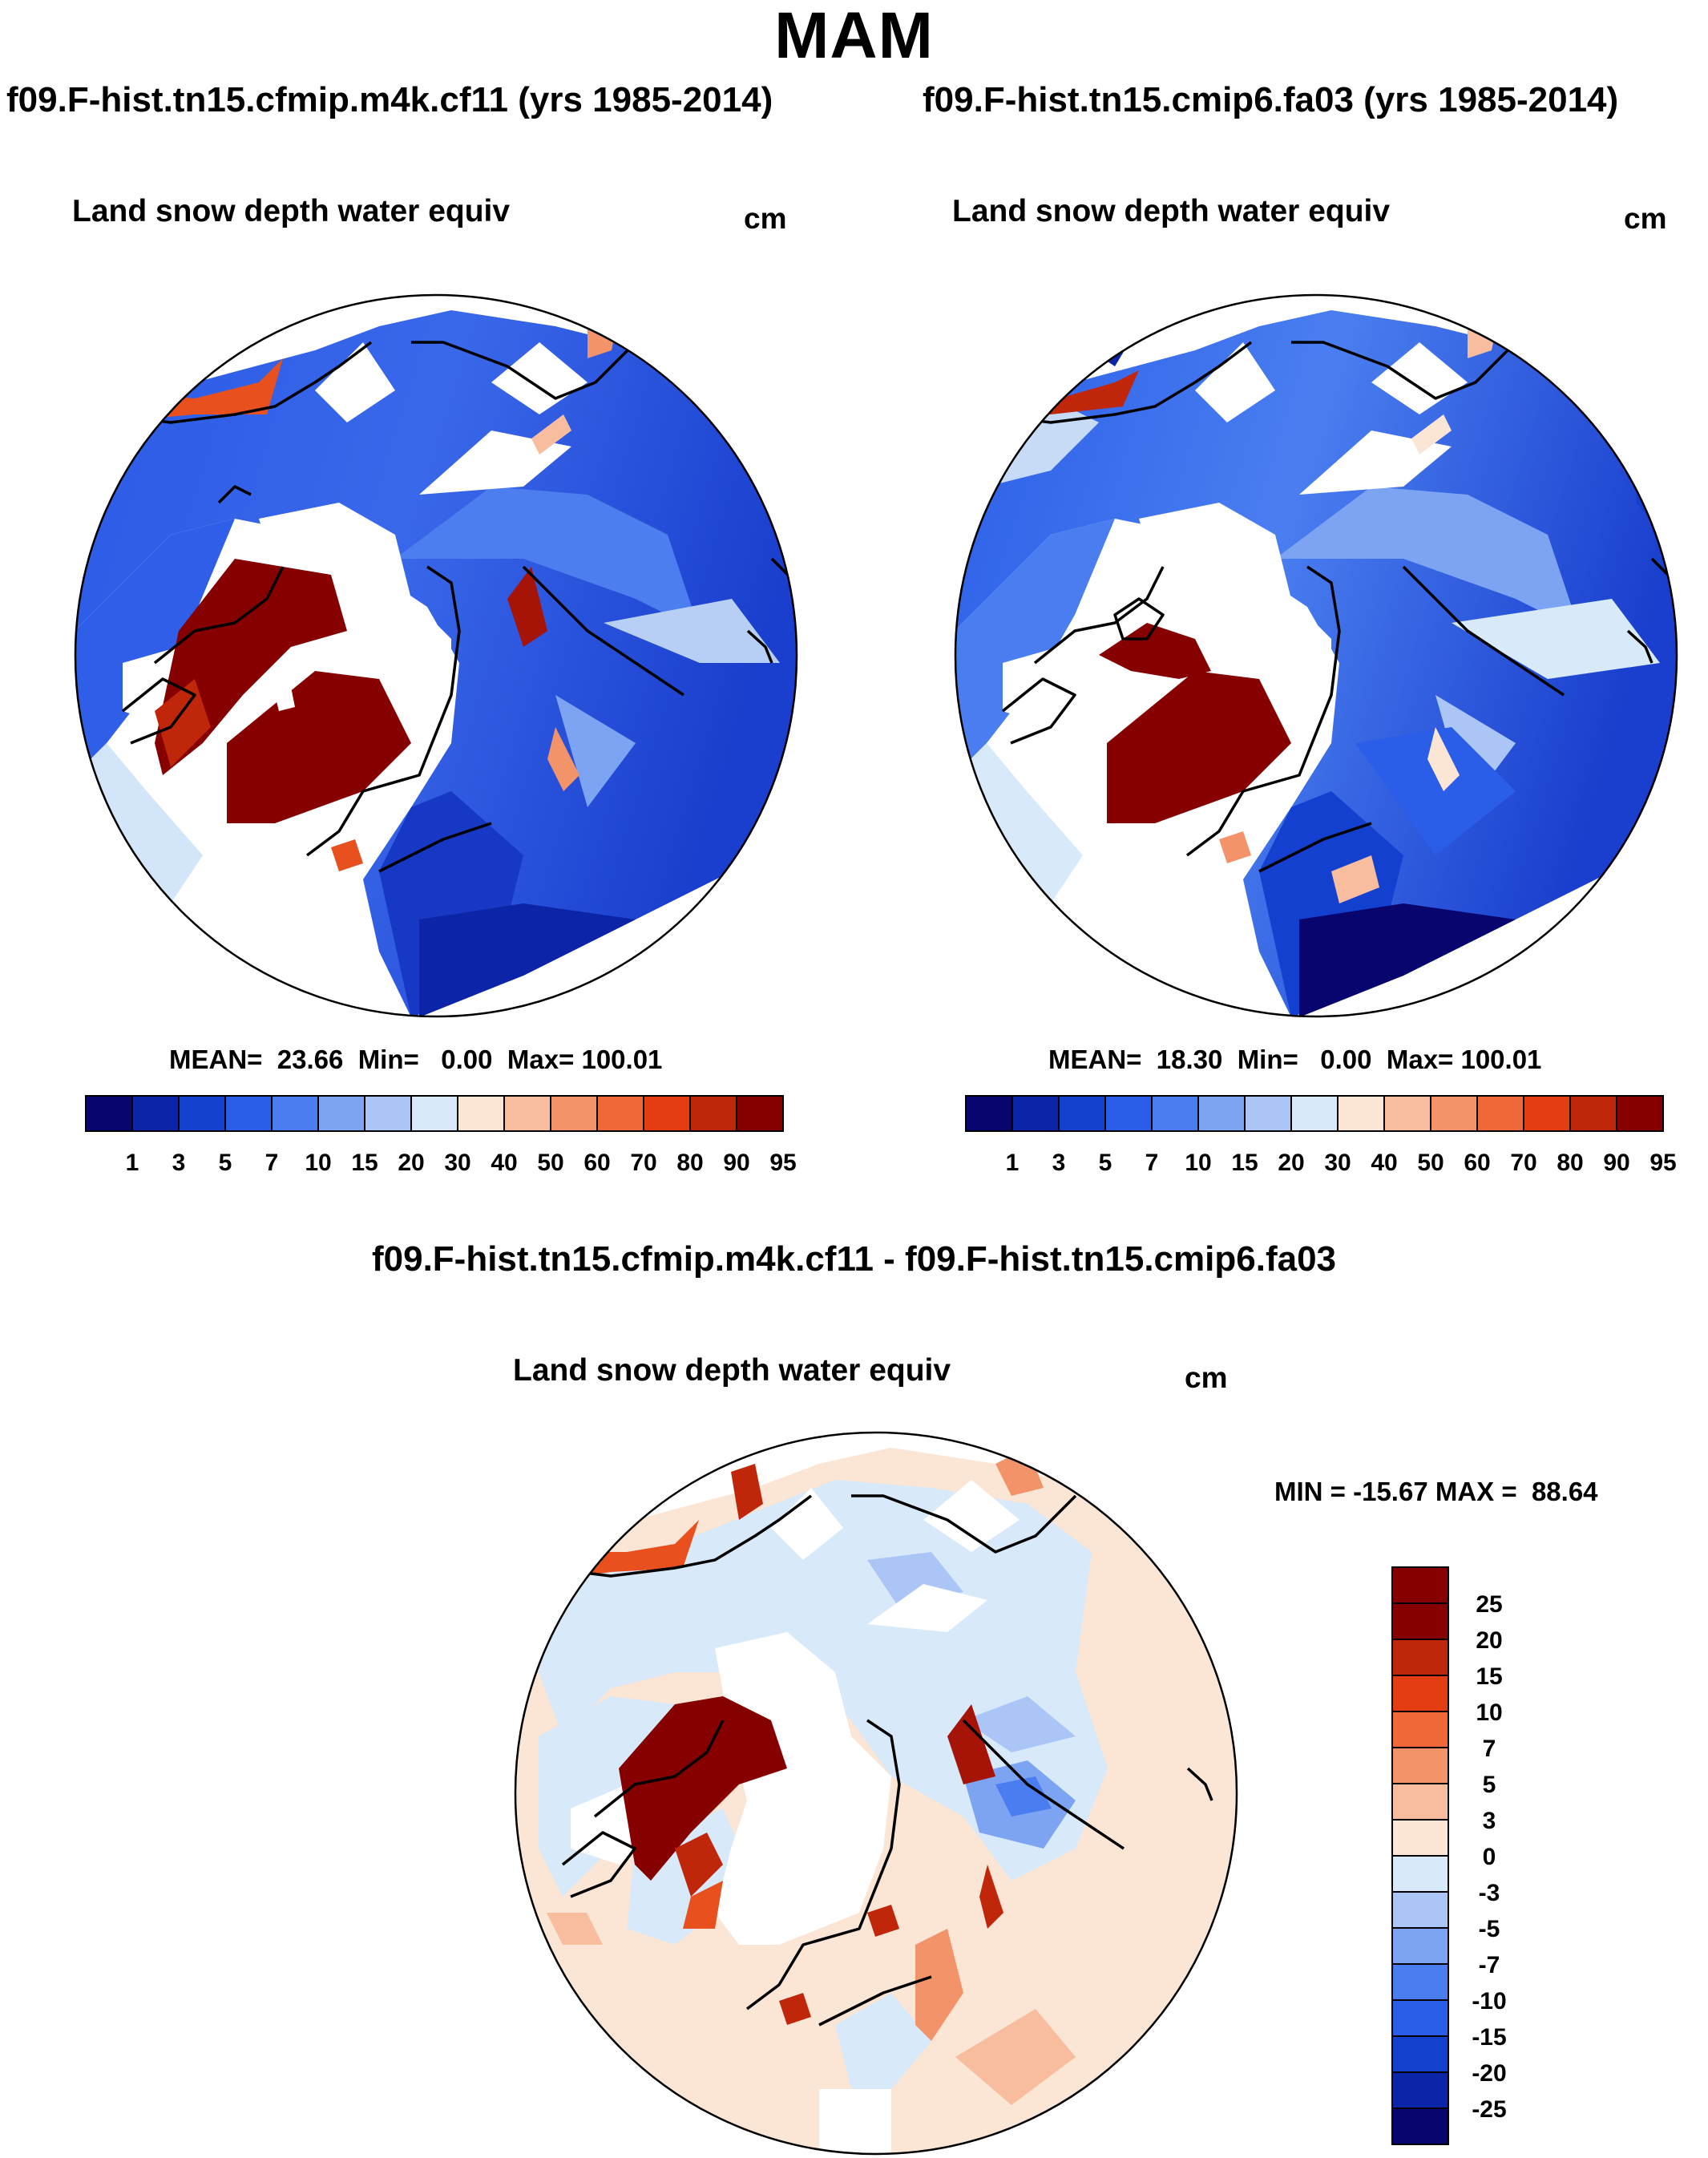 This screenshot has width=1708, height=2158. What do you see at coordinates (1013, 1163) in the screenshot?
I see `control-colorbar-label-0: 1` at bounding box center [1013, 1163].